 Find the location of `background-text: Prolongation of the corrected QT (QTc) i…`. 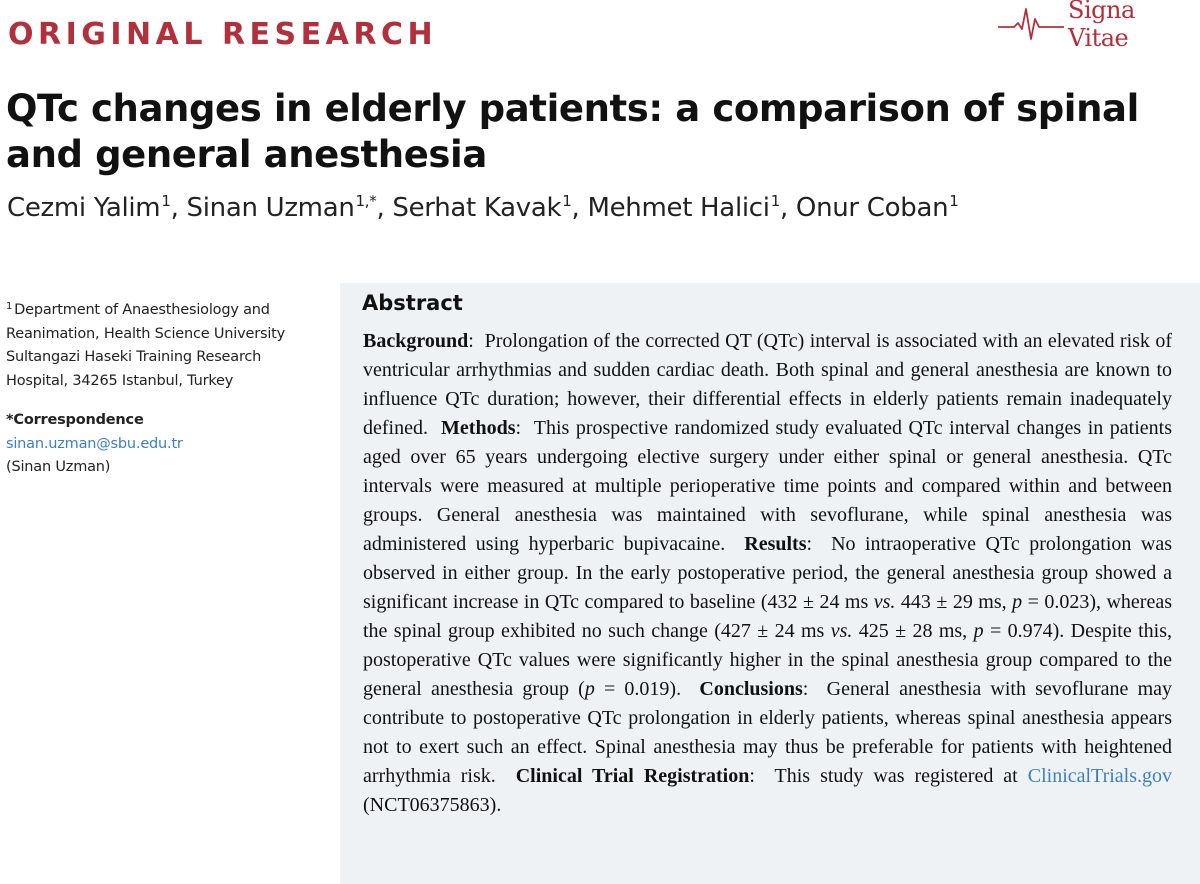

background-text: Prolongation of the corrected QT (QTc) i… is located at coordinates (767, 384).